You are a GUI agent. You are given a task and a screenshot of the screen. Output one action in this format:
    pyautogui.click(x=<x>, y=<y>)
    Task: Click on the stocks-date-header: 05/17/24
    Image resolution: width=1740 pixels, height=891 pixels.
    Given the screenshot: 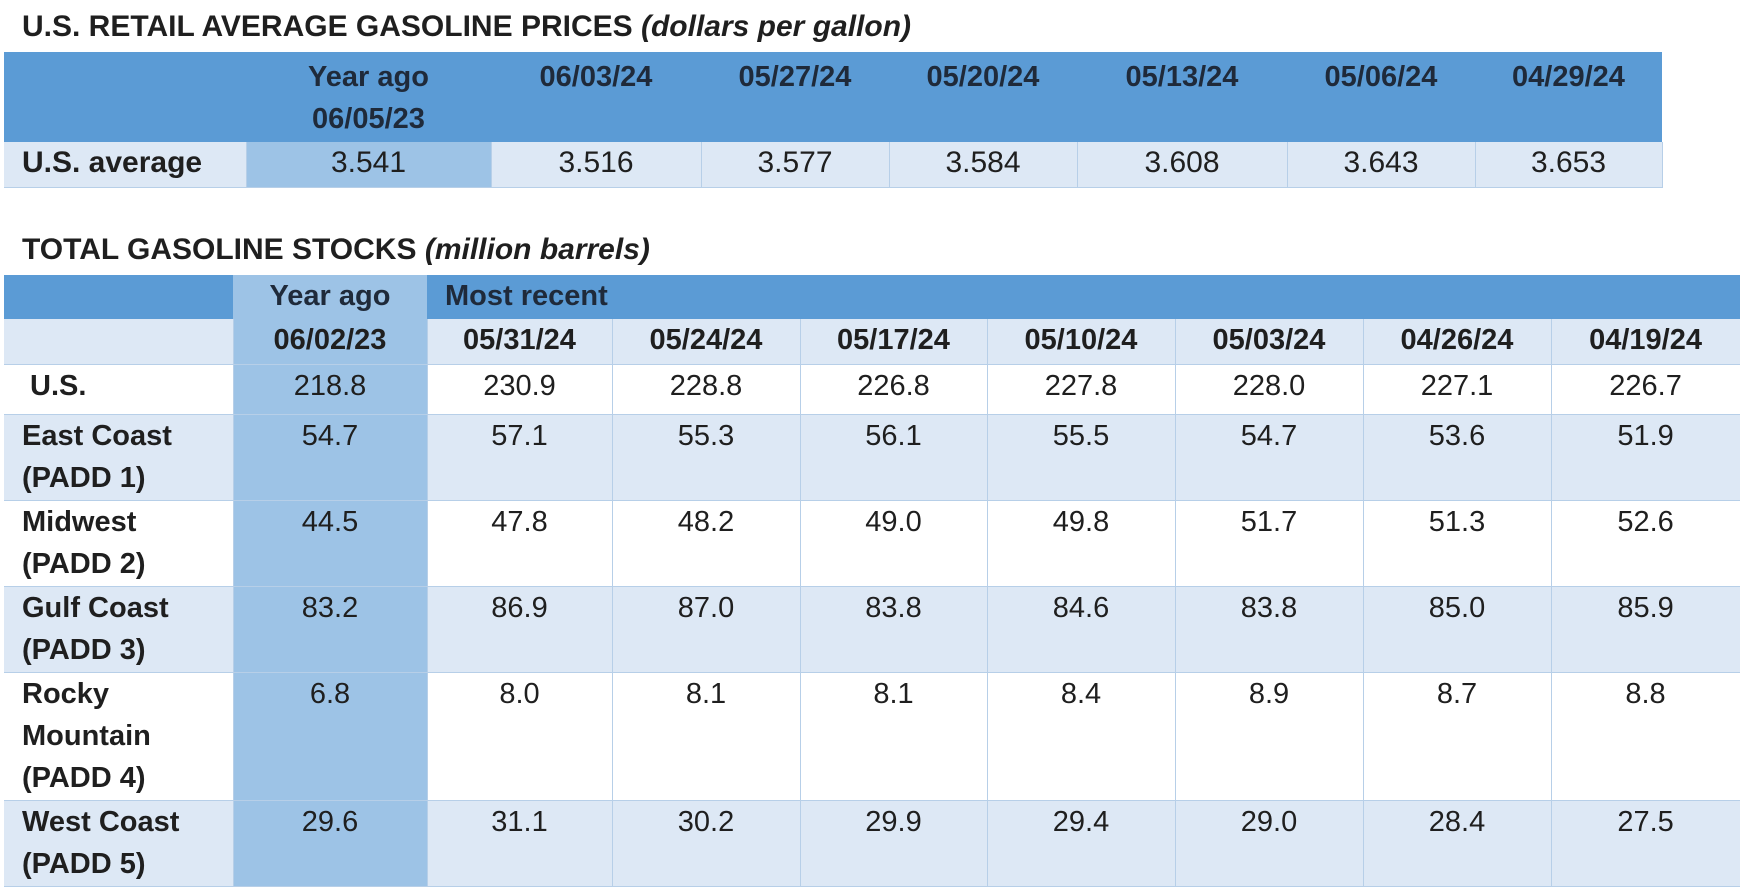 What is the action you would take?
    pyautogui.click(x=894, y=342)
    